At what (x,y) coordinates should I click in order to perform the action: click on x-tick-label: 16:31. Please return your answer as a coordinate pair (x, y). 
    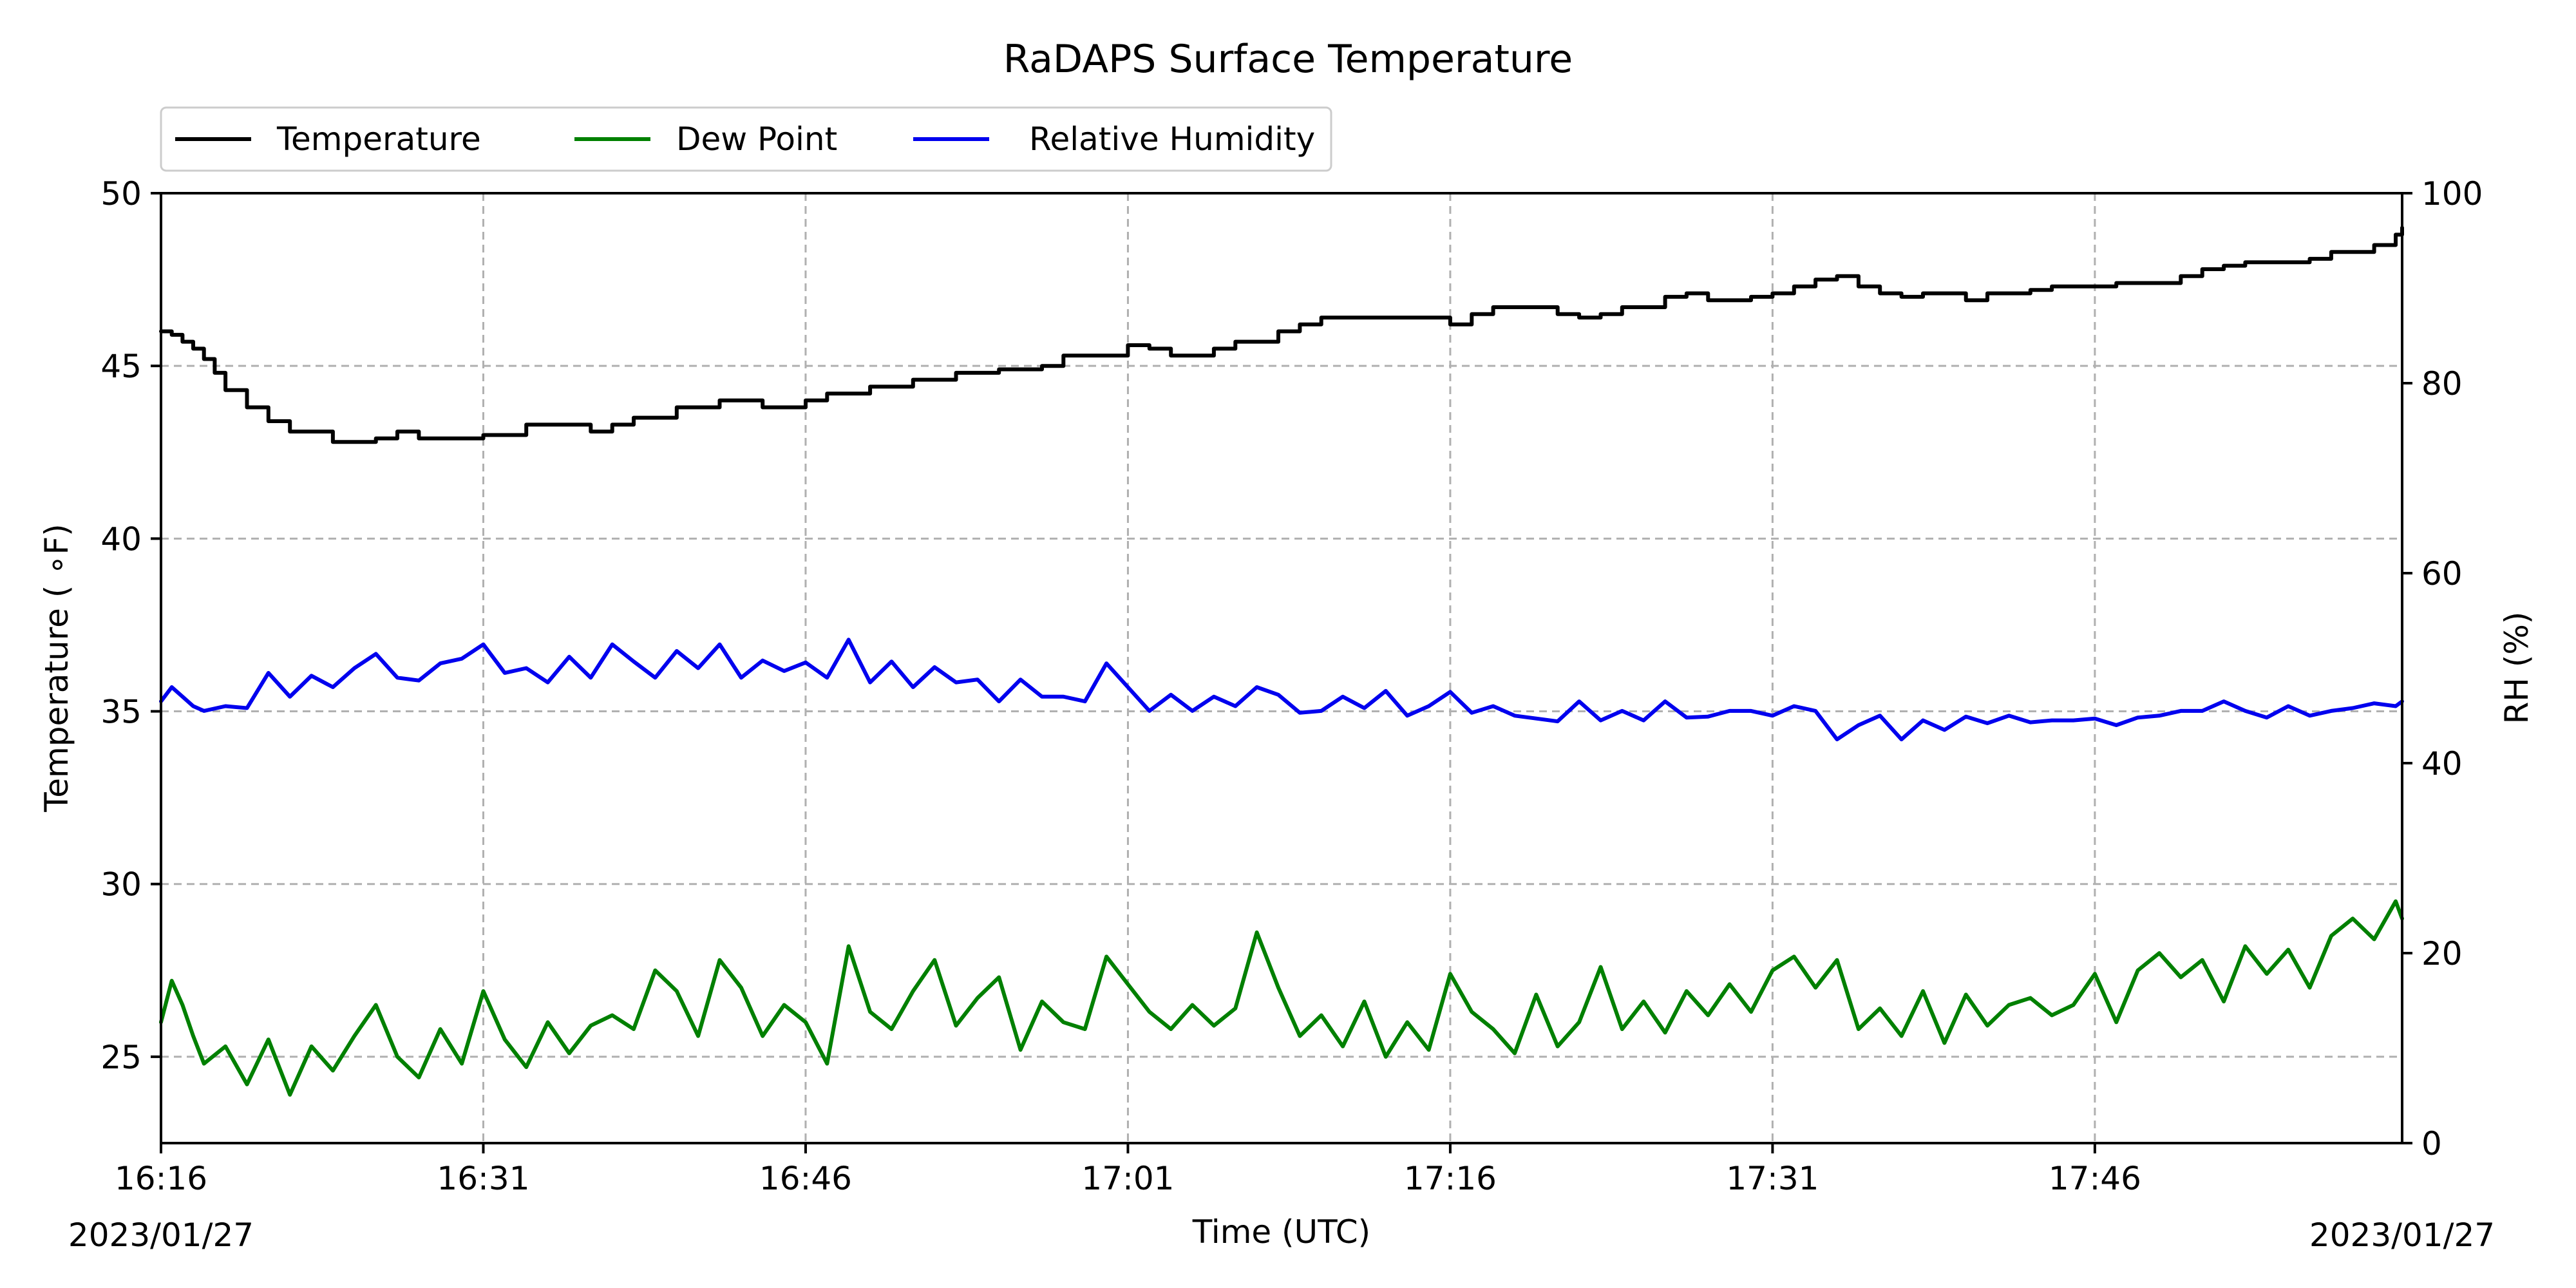
    Looking at the image, I should click on (483, 1178).